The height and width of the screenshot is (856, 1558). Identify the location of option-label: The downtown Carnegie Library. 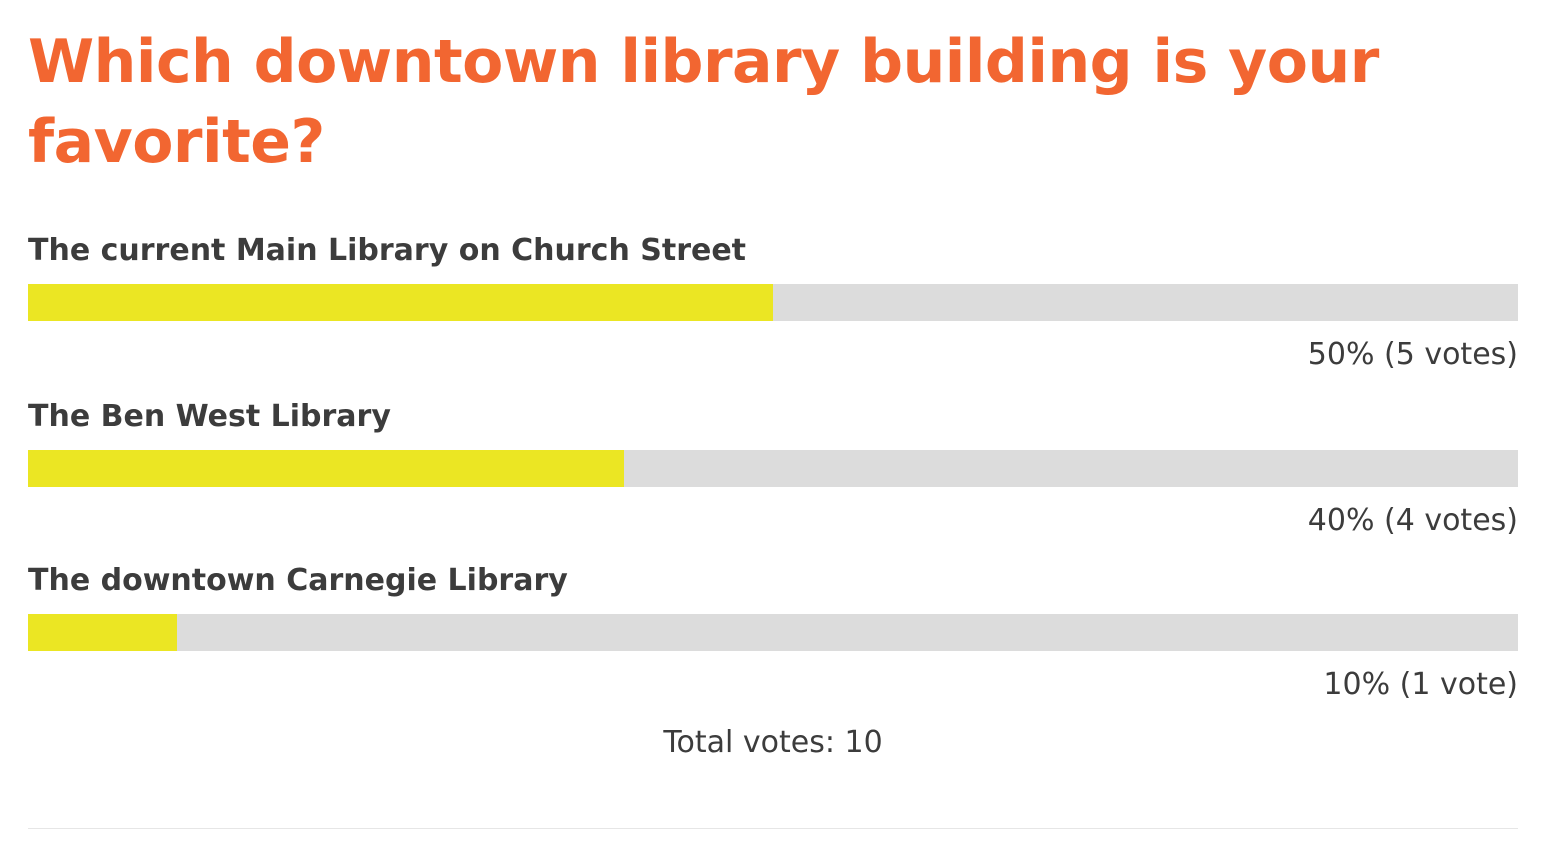
(298, 580).